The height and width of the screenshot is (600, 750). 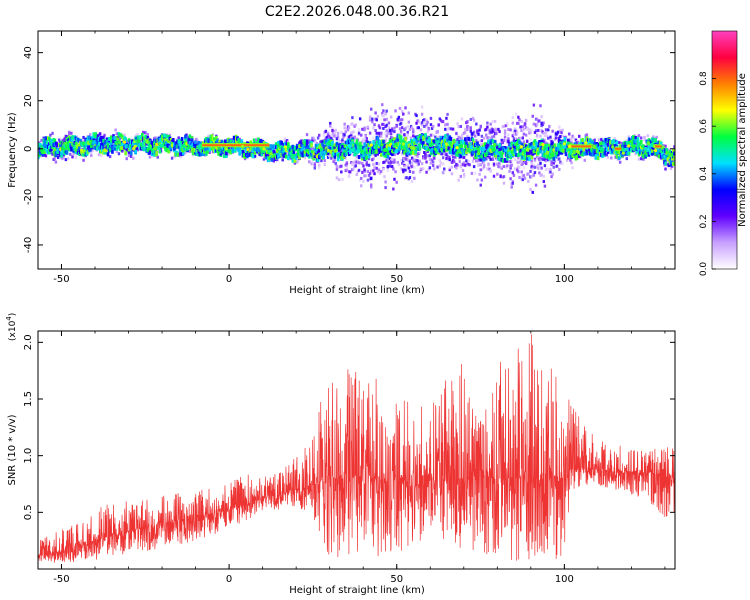 I want to click on spectrogram-core-layer, so click(x=356, y=150).